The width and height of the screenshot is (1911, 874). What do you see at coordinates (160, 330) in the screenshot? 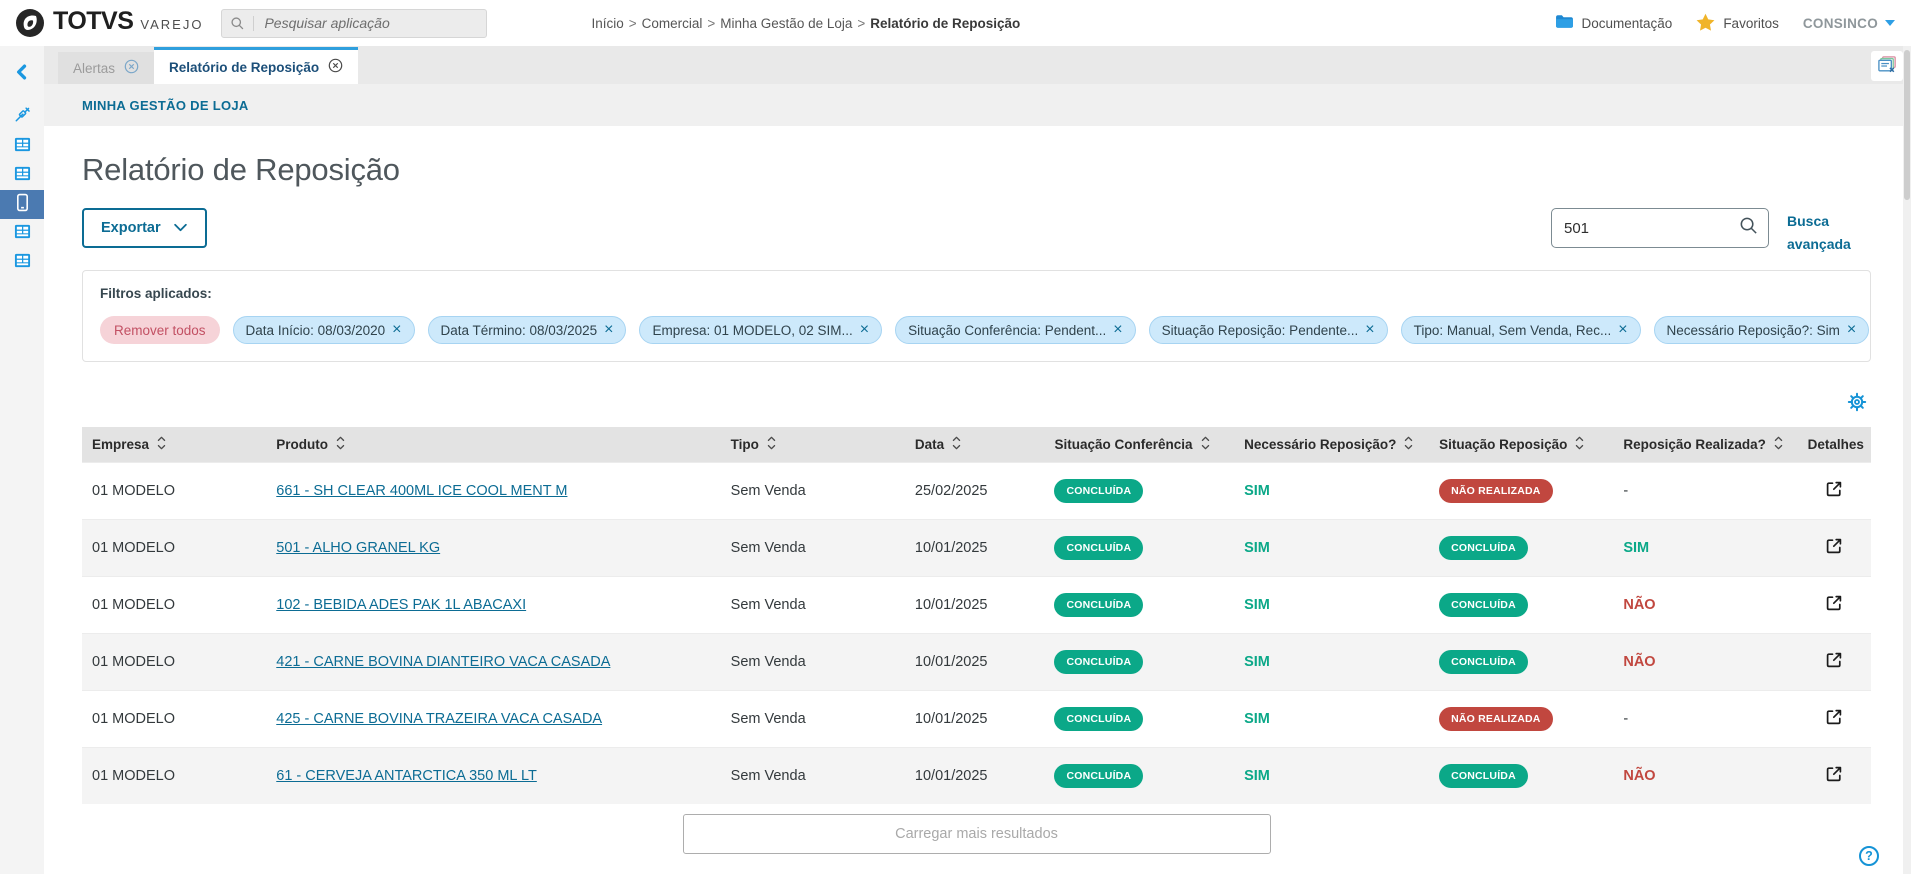
I see `remove-all-filters-button: Remover todos` at bounding box center [160, 330].